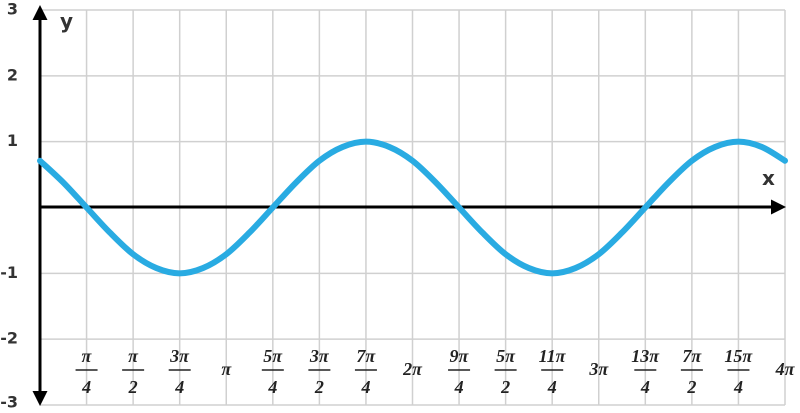 The height and width of the screenshot is (413, 800). I want to click on y-axis-label: y, so click(66, 21).